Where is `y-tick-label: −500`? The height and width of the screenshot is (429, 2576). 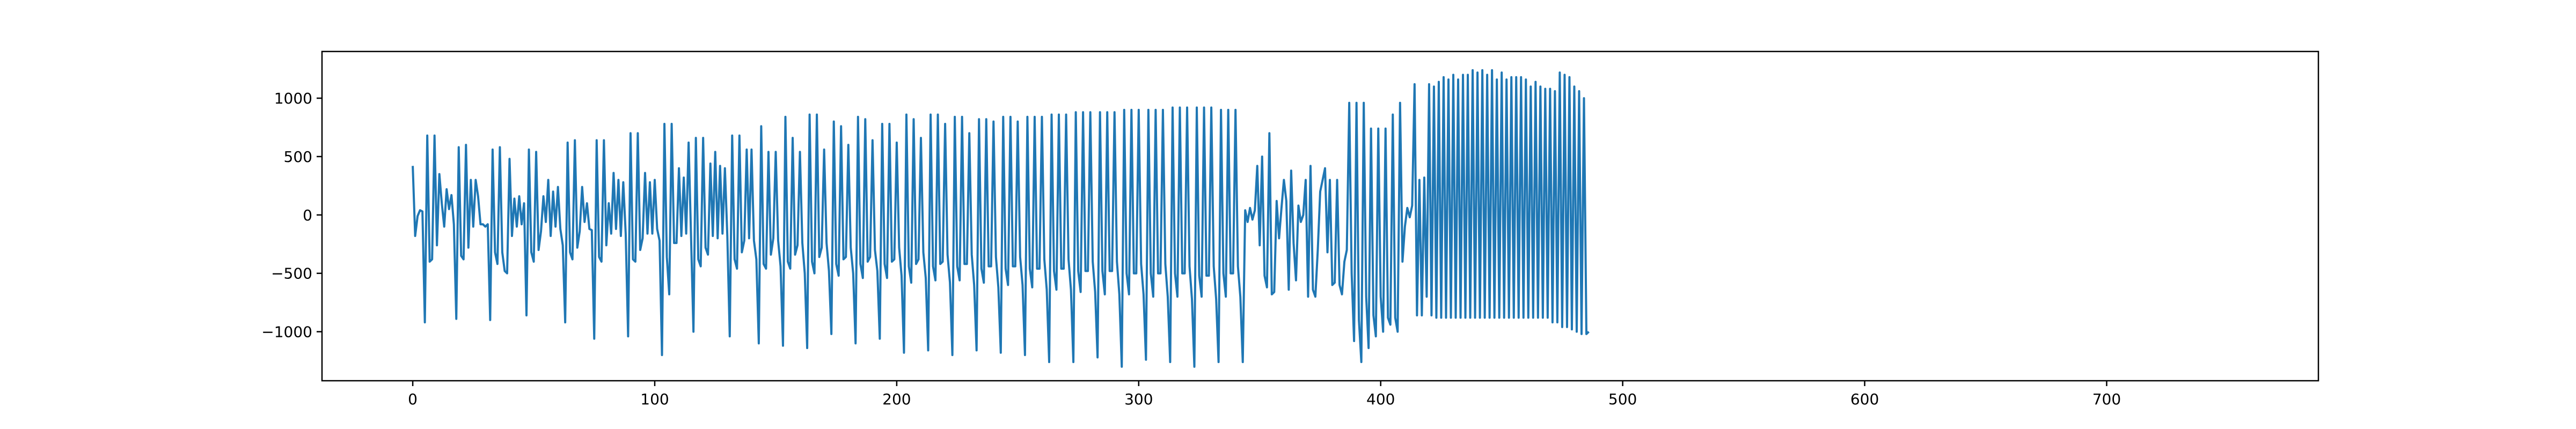
y-tick-label: −500 is located at coordinates (291, 274).